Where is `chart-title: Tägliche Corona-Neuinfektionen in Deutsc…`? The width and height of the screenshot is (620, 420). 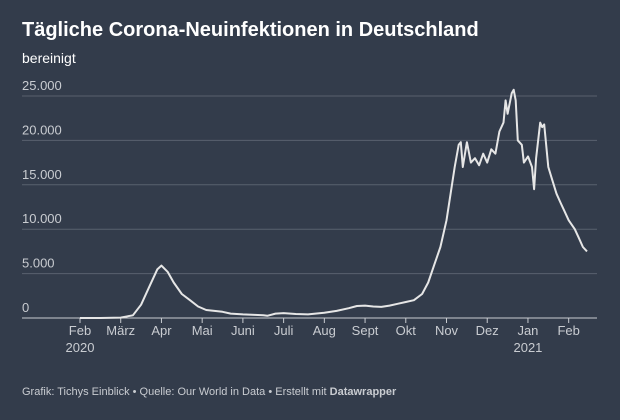
chart-title: Tägliche Corona-Neuinfektionen in Deutsc… is located at coordinates (250, 30).